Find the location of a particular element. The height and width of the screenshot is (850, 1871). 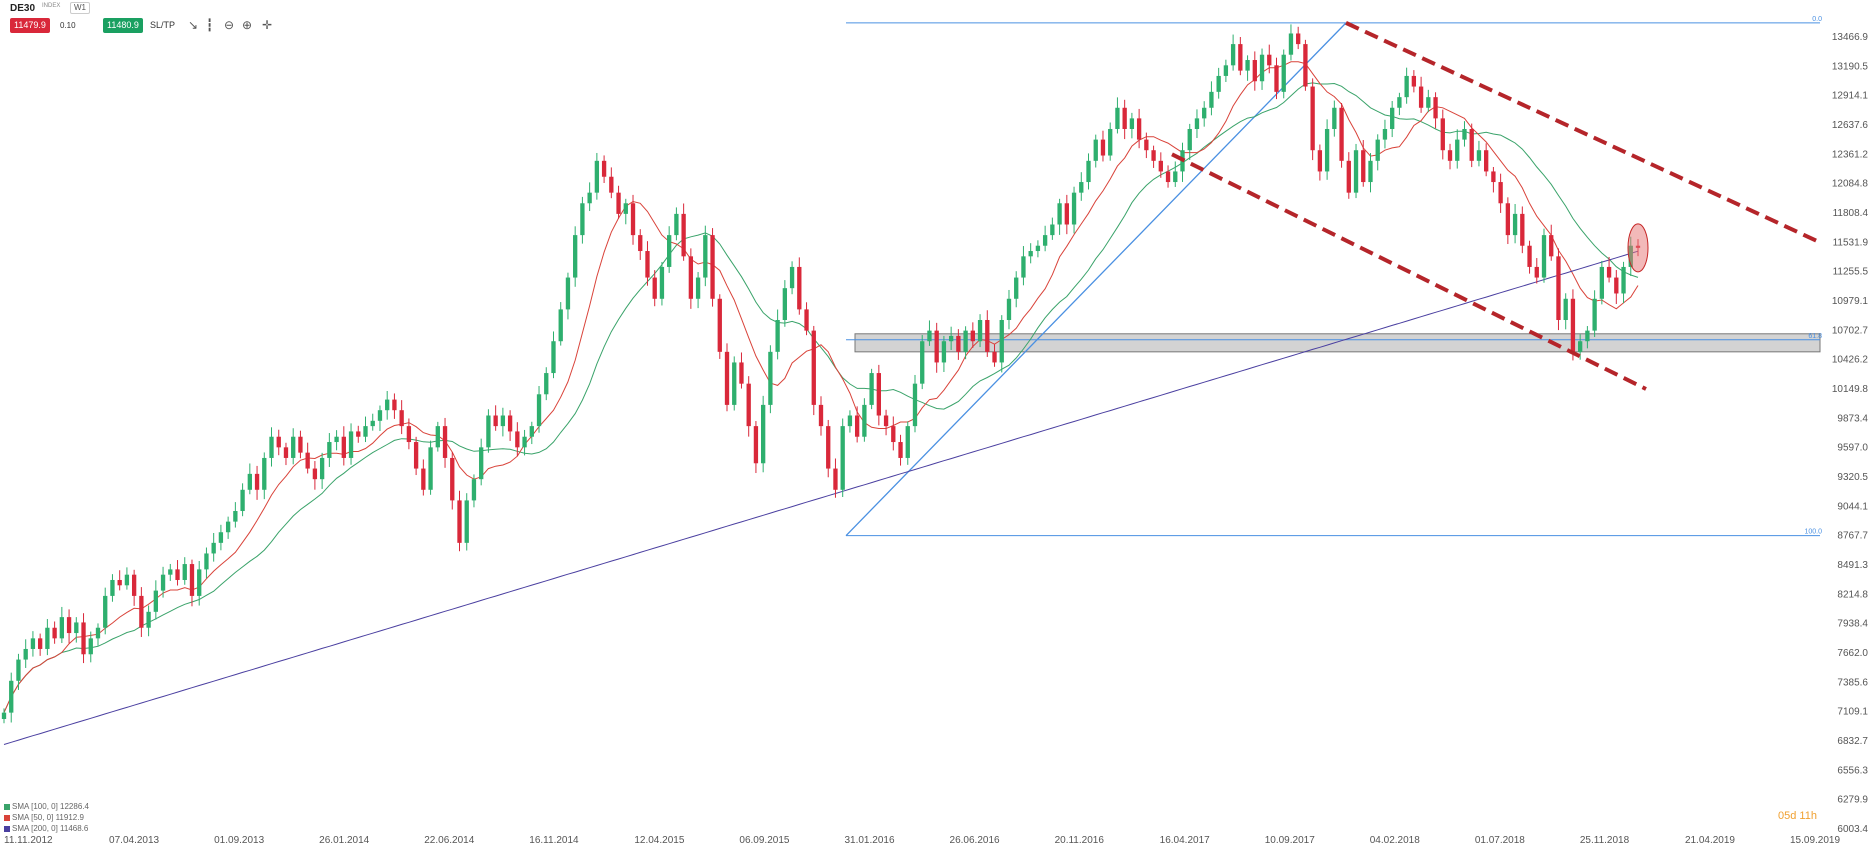

sell-button: 11479.9 is located at coordinates (30, 25).